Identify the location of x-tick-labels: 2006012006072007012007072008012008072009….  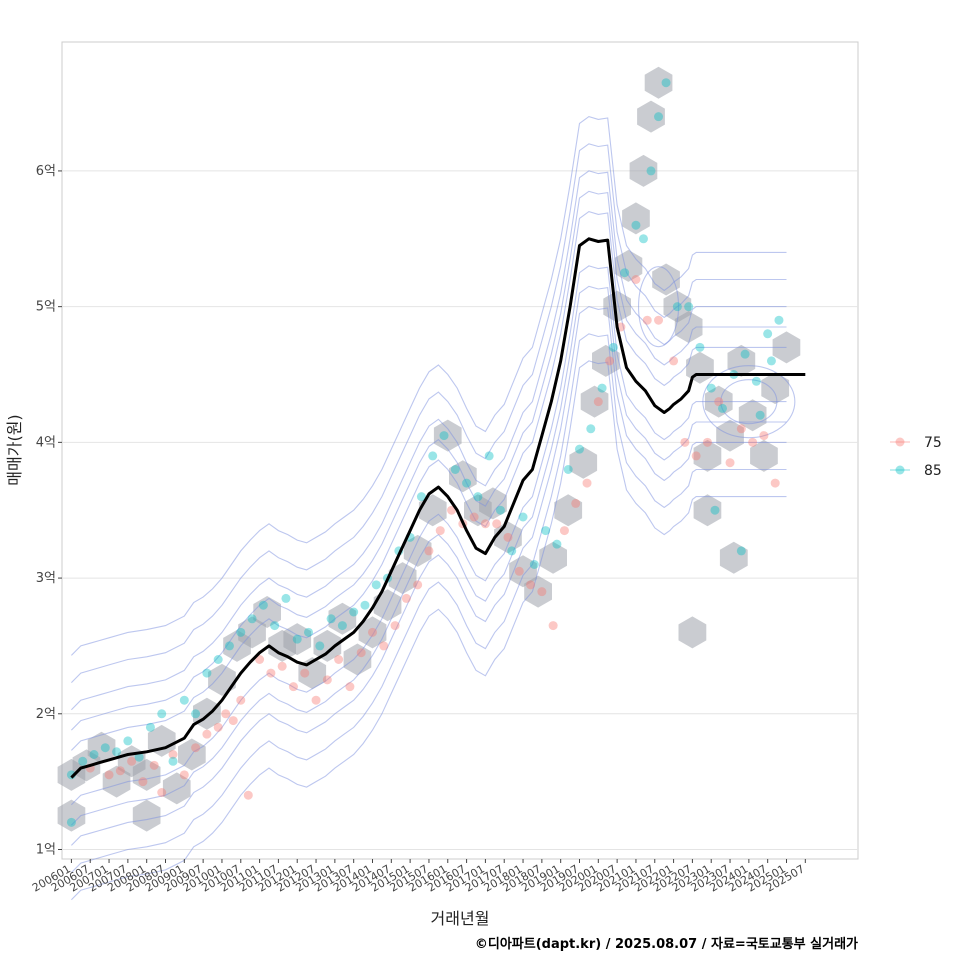
(418, 877).